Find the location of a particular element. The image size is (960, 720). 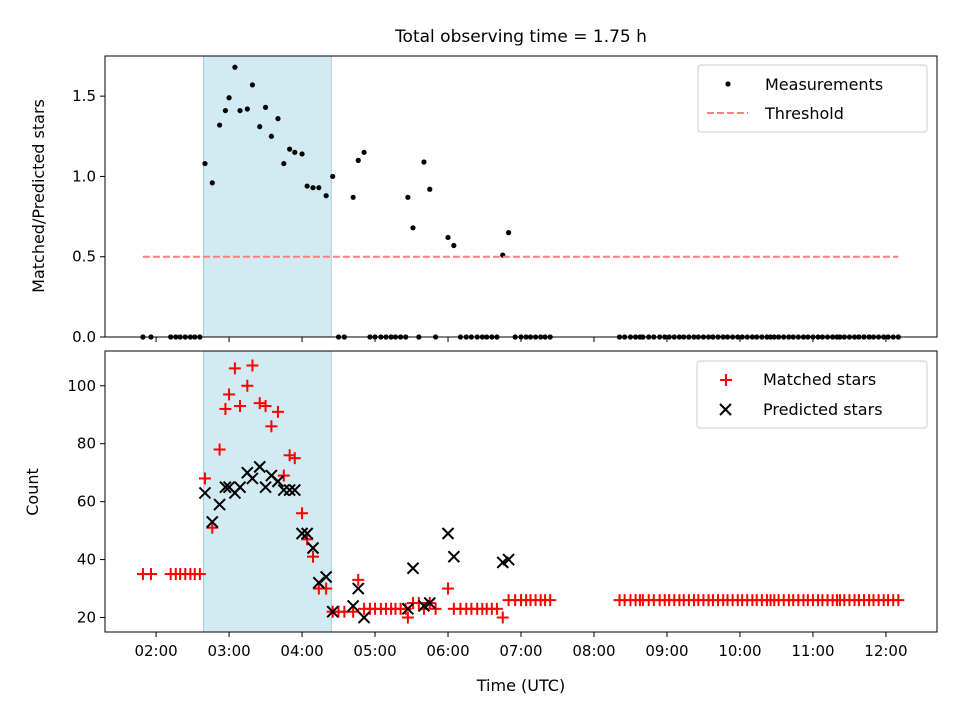

figure-title: Total observing time = 1.75 h is located at coordinates (520, 37).